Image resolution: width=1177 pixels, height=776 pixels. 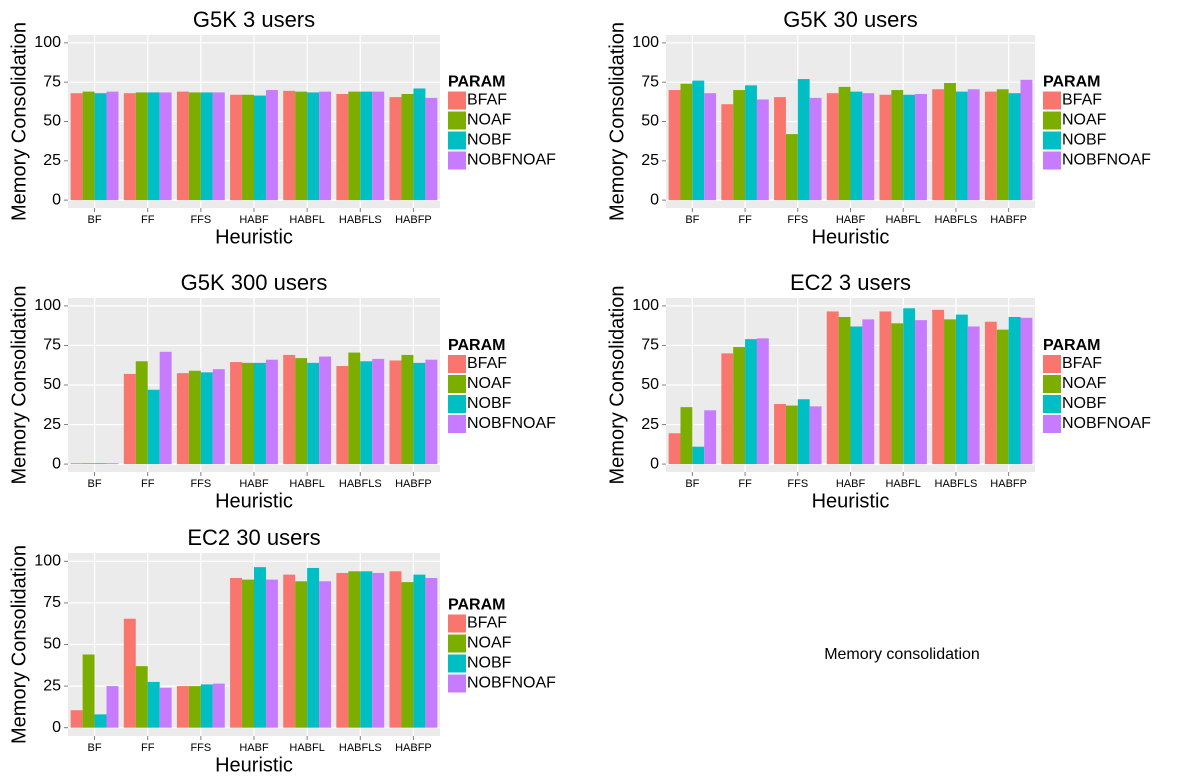 What do you see at coordinates (650, 81) in the screenshot?
I see `y-tick-label: 75` at bounding box center [650, 81].